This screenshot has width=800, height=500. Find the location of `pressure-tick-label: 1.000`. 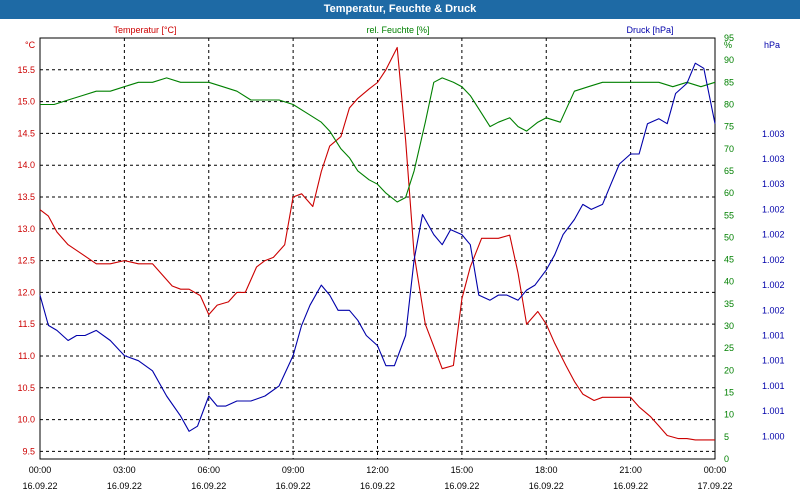

pressure-tick-label: 1.000 is located at coordinates (773, 436).